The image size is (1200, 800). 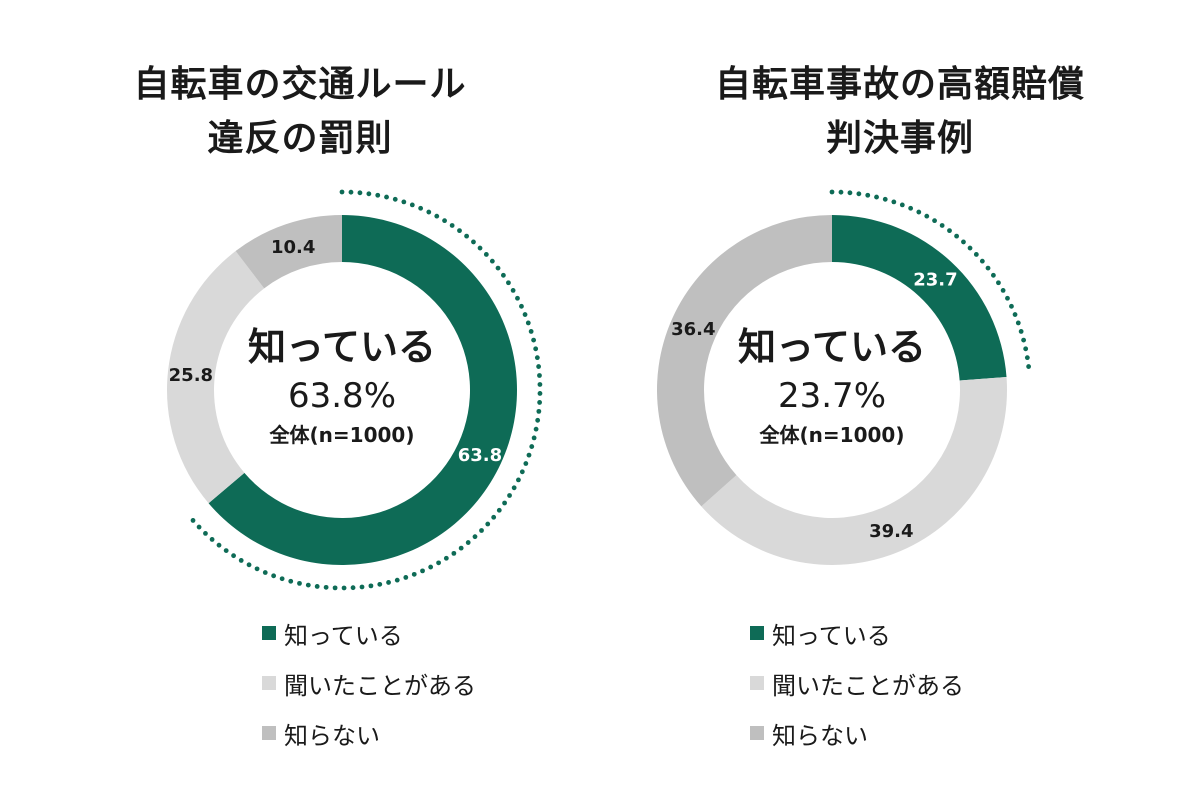 I want to click on legend-swatch-heard, so click(x=757, y=683).